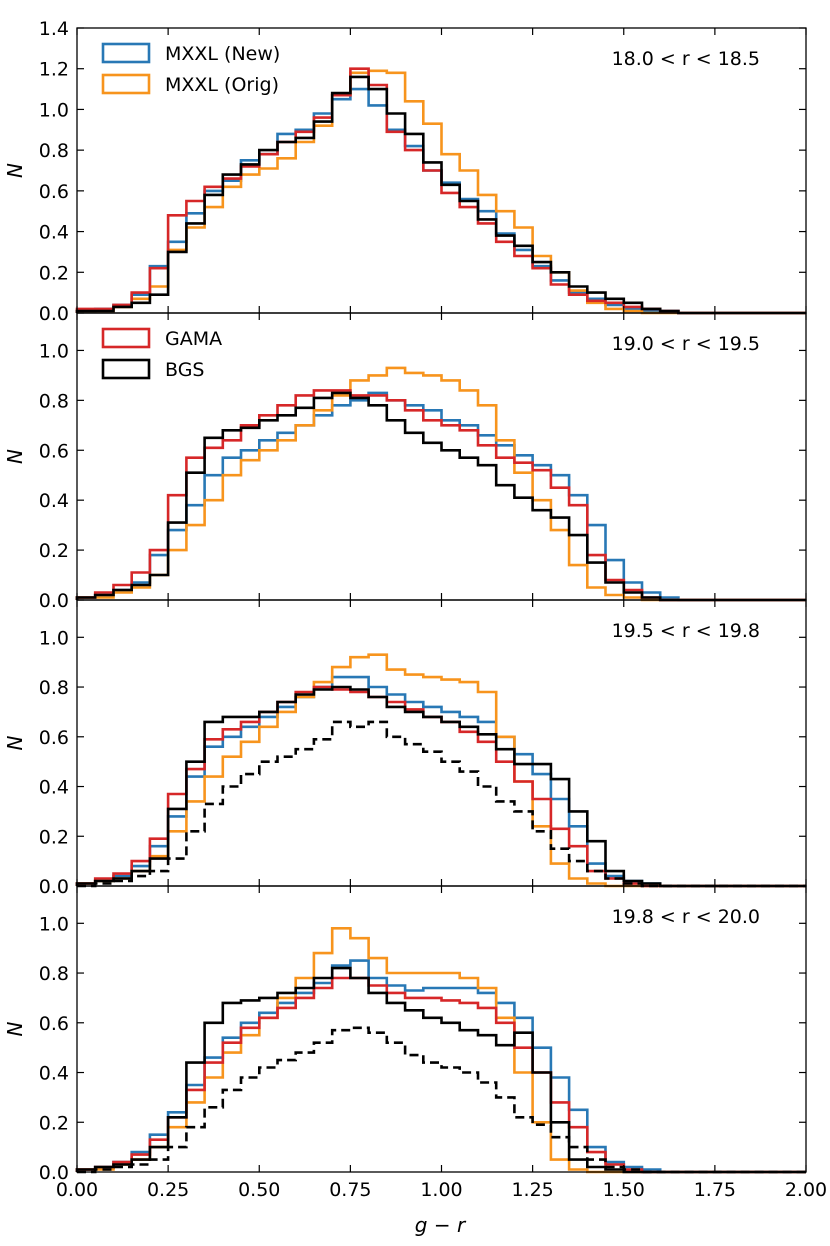  I want to click on x-axis-label: g − r, so click(441, 1225).